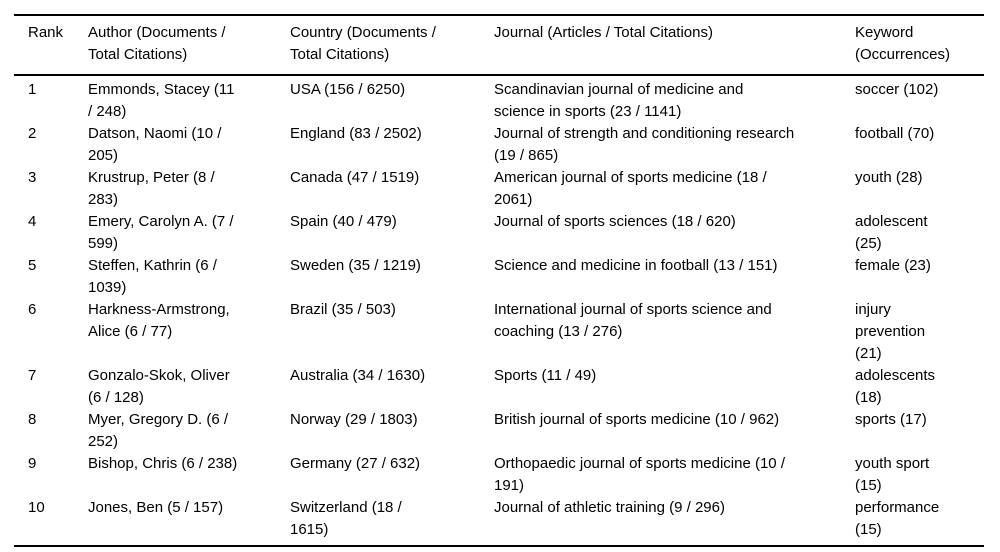  Describe the element at coordinates (545, 375) in the screenshot. I see `journal-cell: Sports (11 / 49)` at that location.